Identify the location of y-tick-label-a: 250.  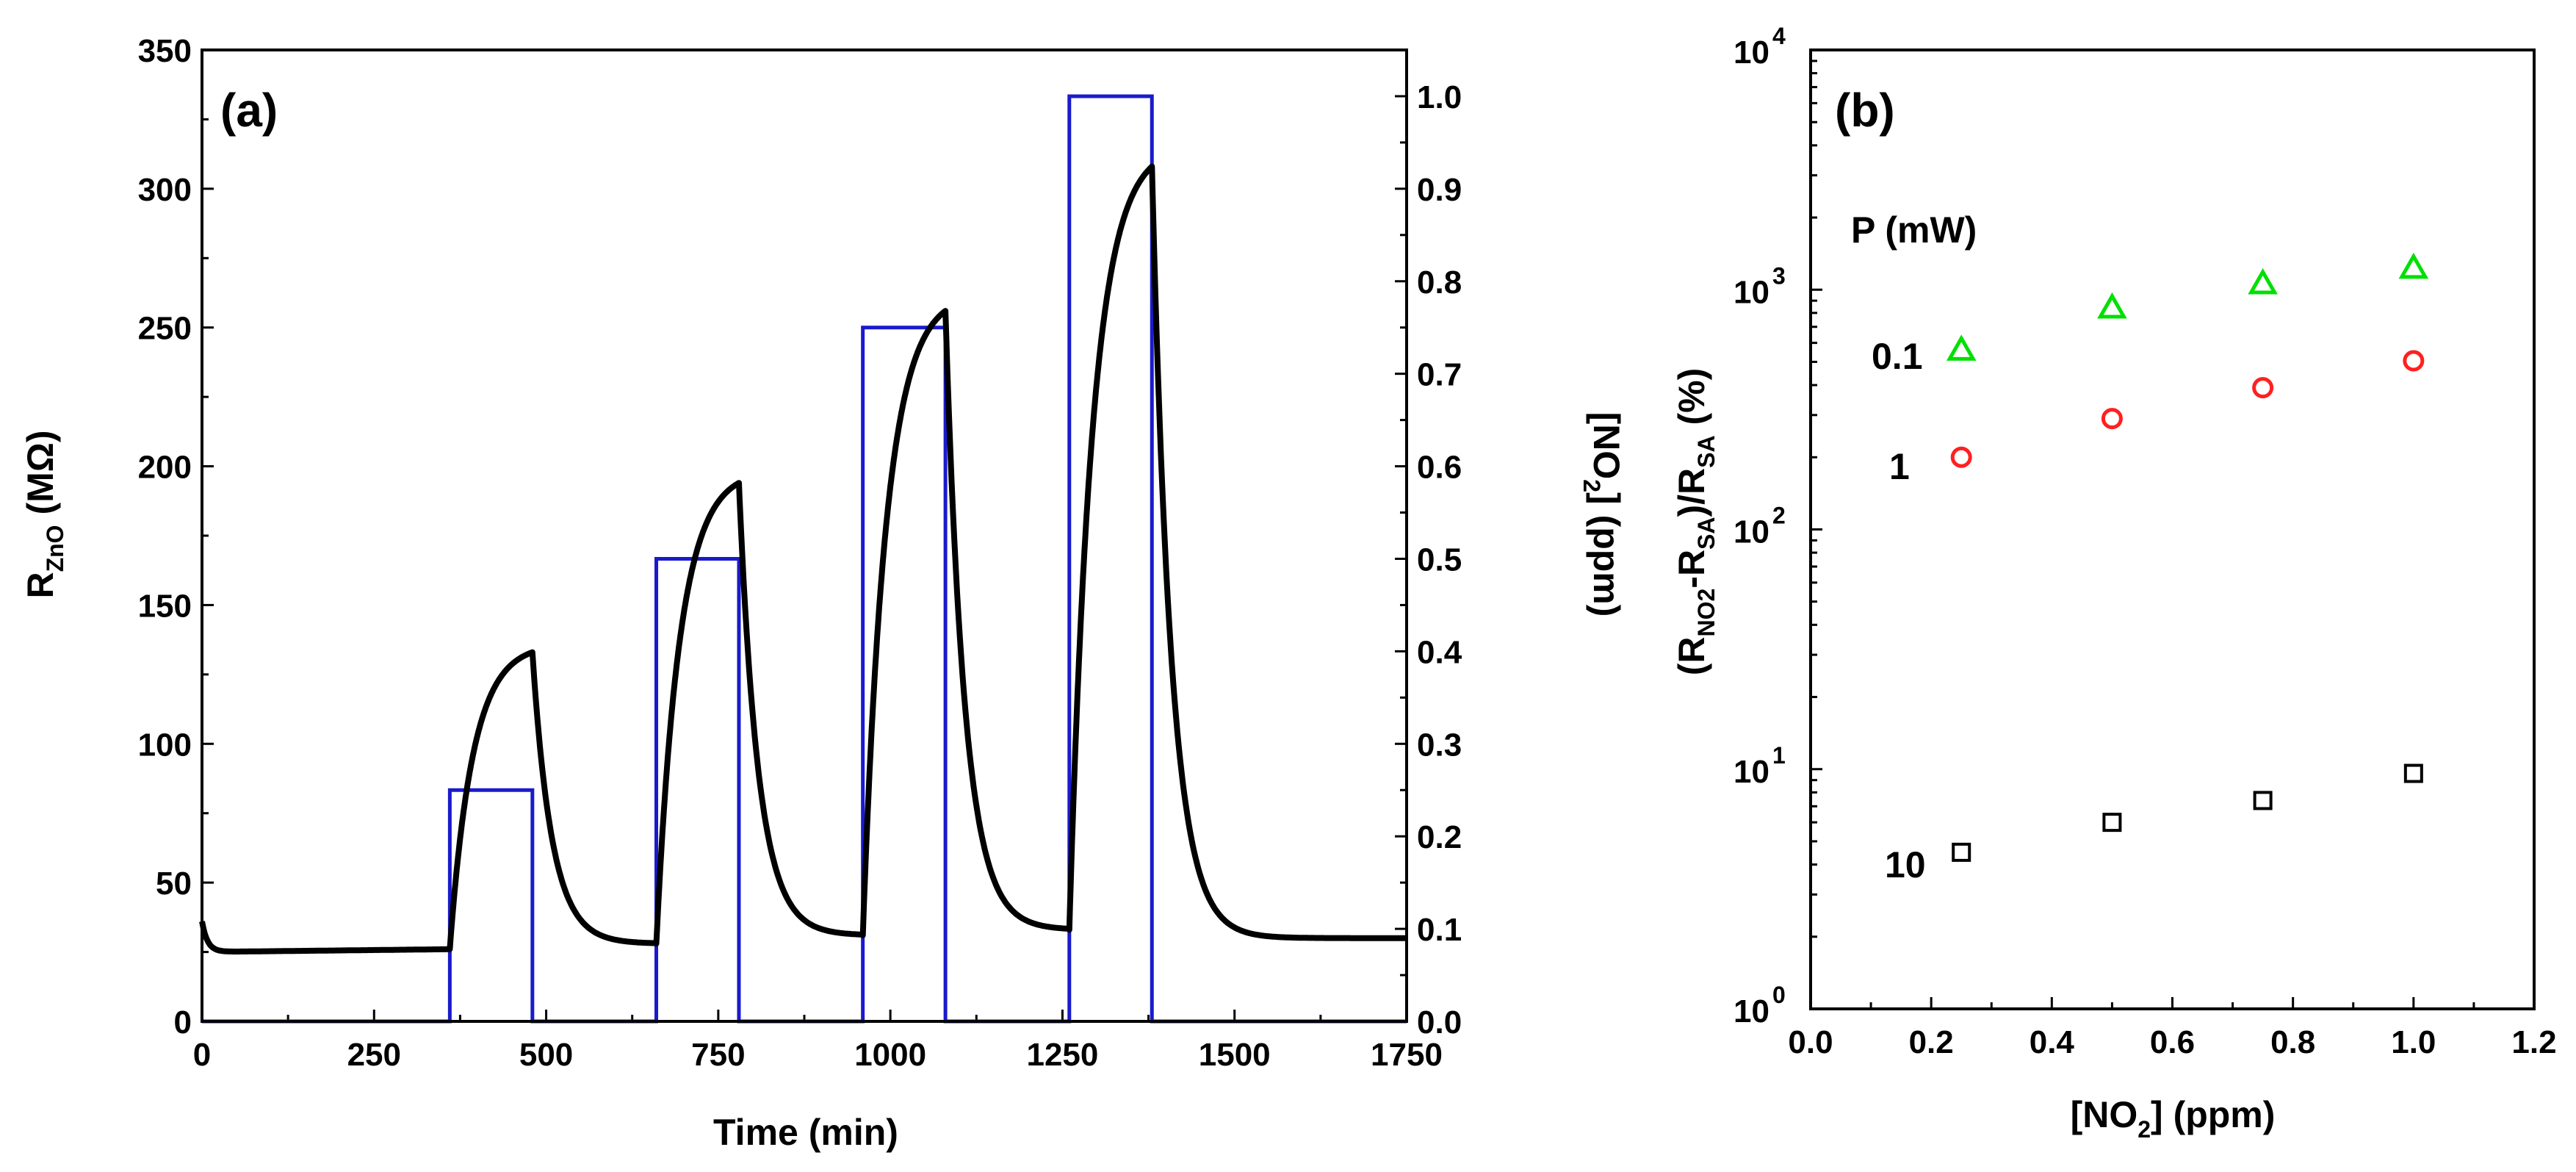
(165, 329).